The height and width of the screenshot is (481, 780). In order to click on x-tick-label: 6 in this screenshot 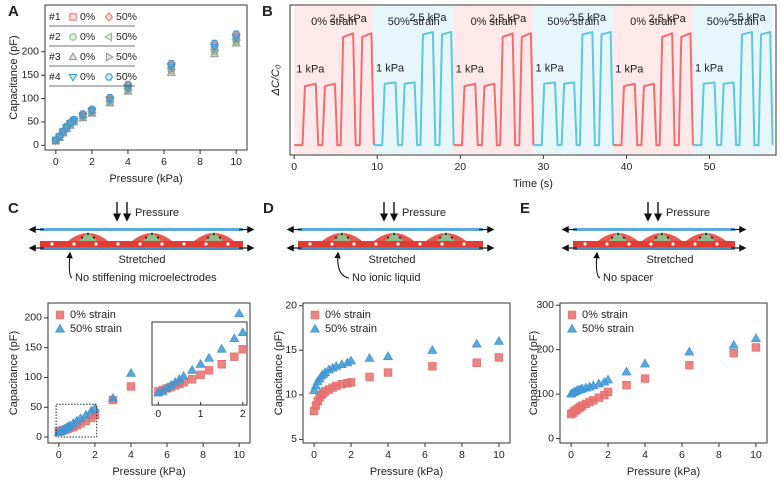, I will do `click(682, 455)`.